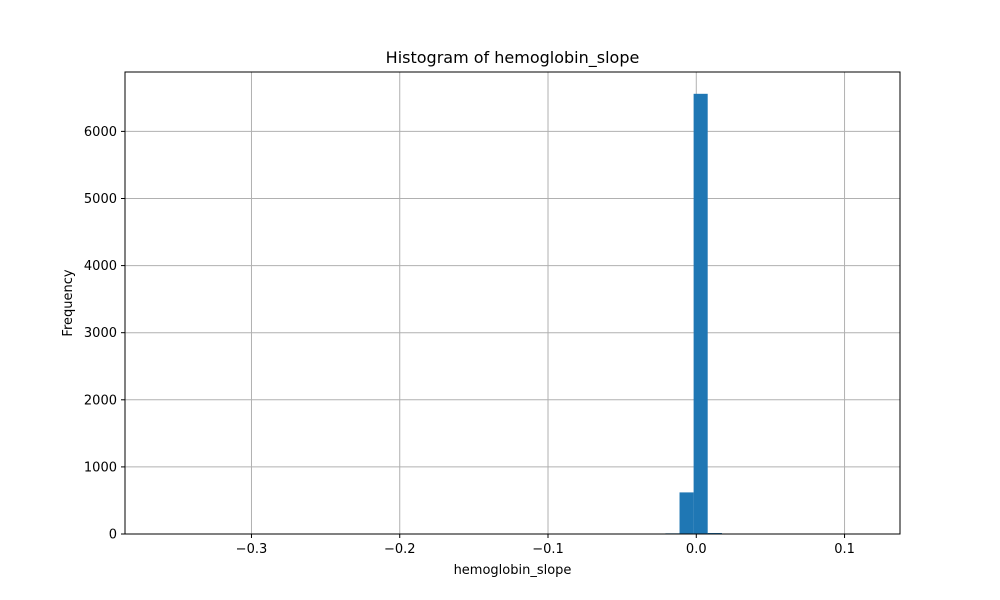  What do you see at coordinates (100, 199) in the screenshot?
I see `y-tick-label: 5000` at bounding box center [100, 199].